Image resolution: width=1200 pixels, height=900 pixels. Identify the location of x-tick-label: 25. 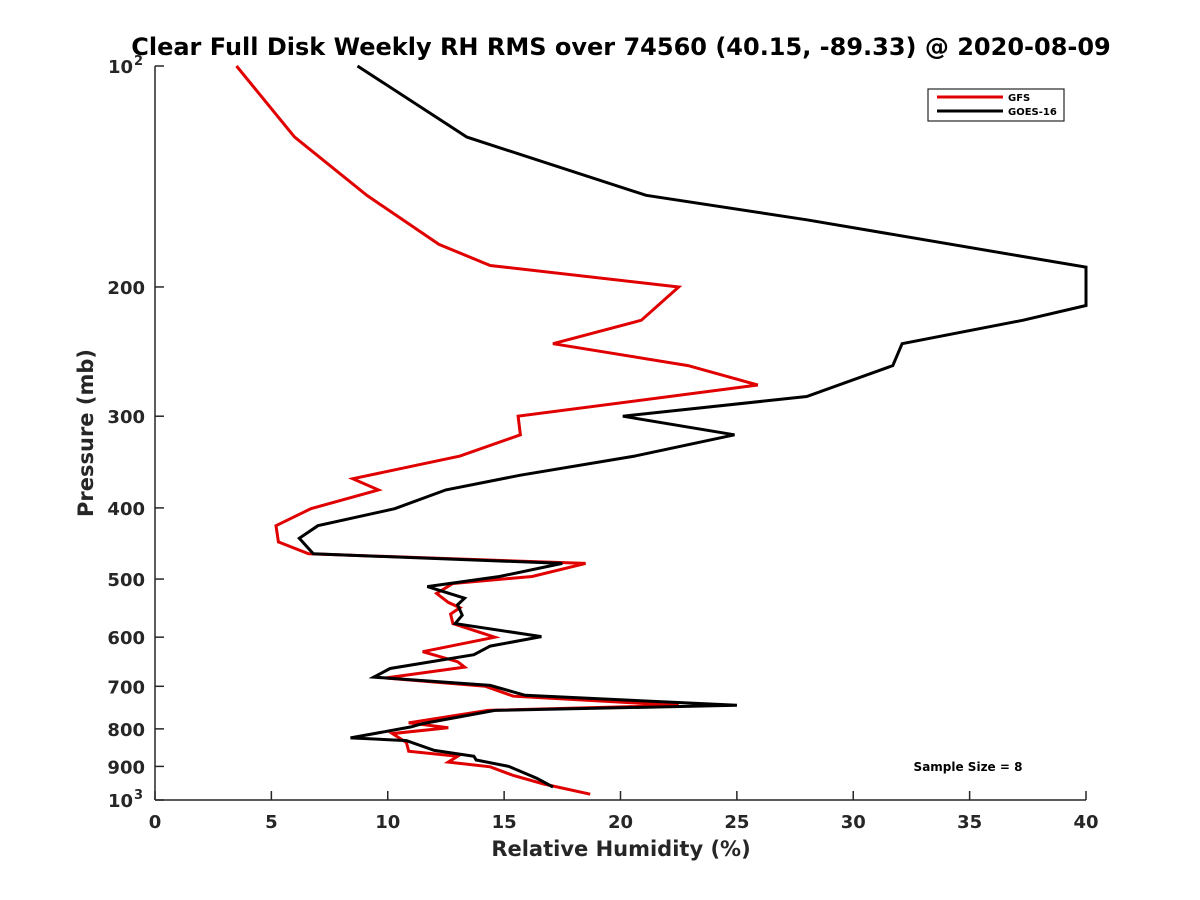
(736, 822).